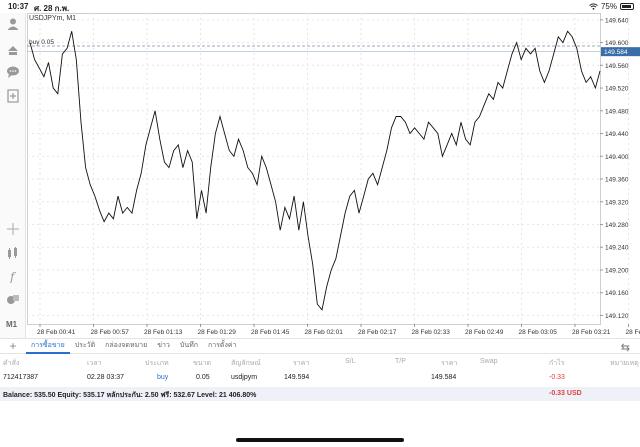 The image size is (640, 447). Describe the element at coordinates (56, 332) in the screenshot. I see `x-tick-label: 28 Feb 00:41` at that location.